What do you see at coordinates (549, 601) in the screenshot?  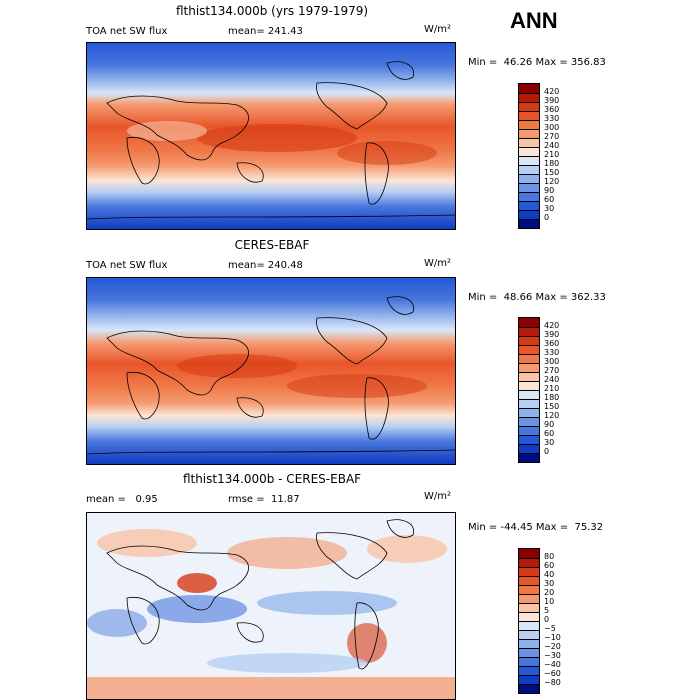 I see `colorbar-tick: 10` at bounding box center [549, 601].